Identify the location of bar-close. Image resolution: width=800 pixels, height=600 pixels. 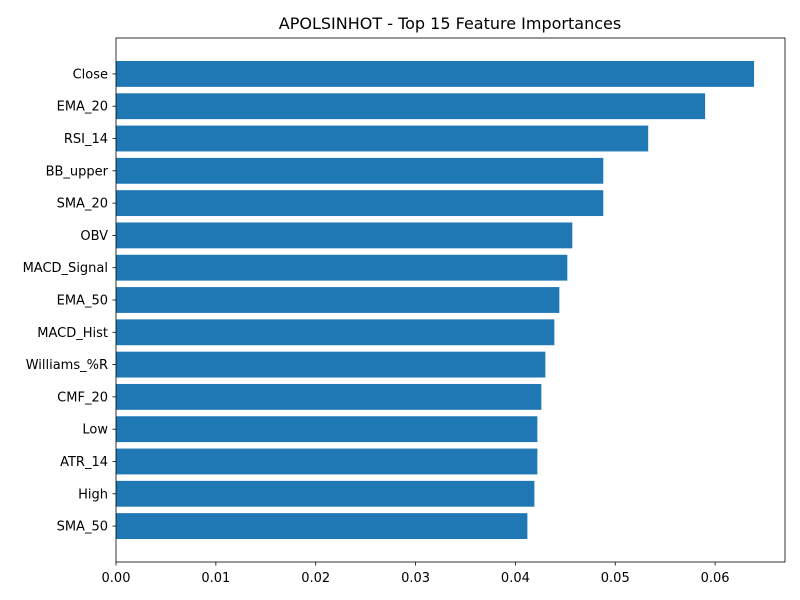
(435, 74).